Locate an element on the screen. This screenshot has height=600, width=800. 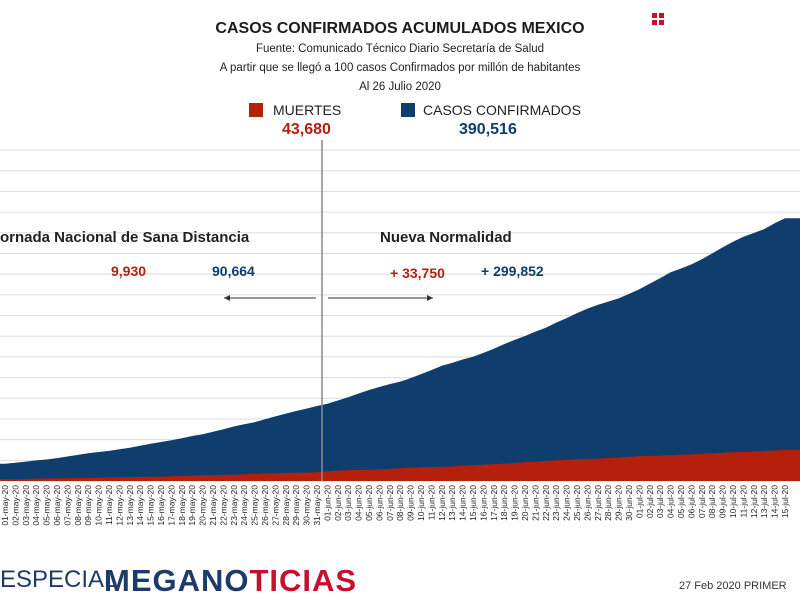
x-tick-label: 22-jun-20 is located at coordinates (546, 503).